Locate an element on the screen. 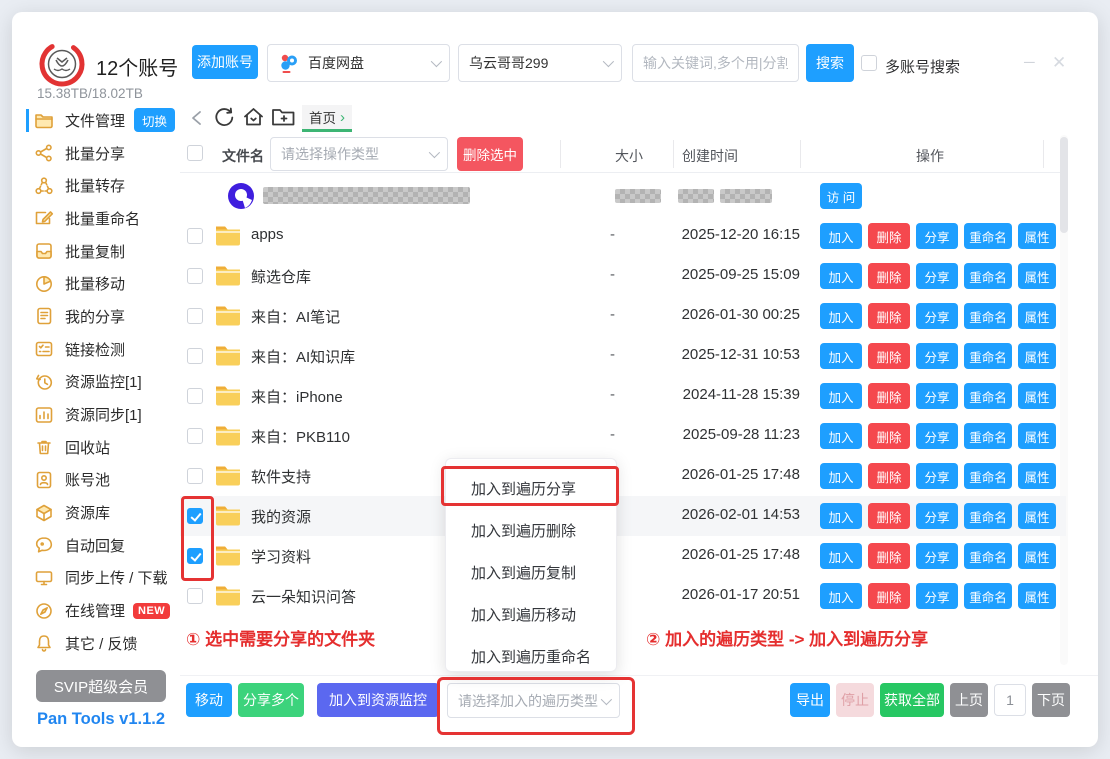 Image resolution: width=1110 pixels, height=759 pixels. sidebar-item-online-manage: 在线管理 NEW is located at coordinates (111, 610).